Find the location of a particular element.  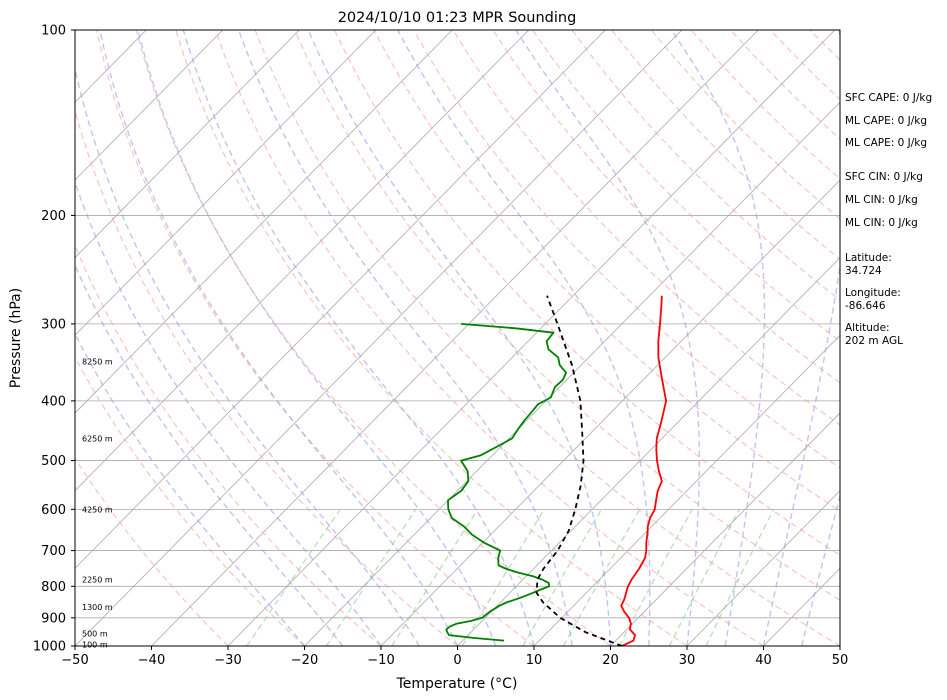

parcel-line is located at coordinates (579, 470).